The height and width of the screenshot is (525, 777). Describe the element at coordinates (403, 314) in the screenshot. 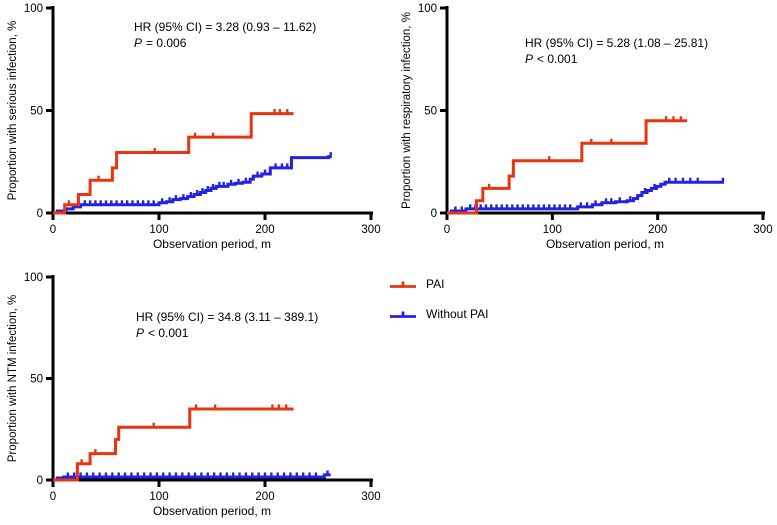

I see `without-pai-line-marker` at that location.